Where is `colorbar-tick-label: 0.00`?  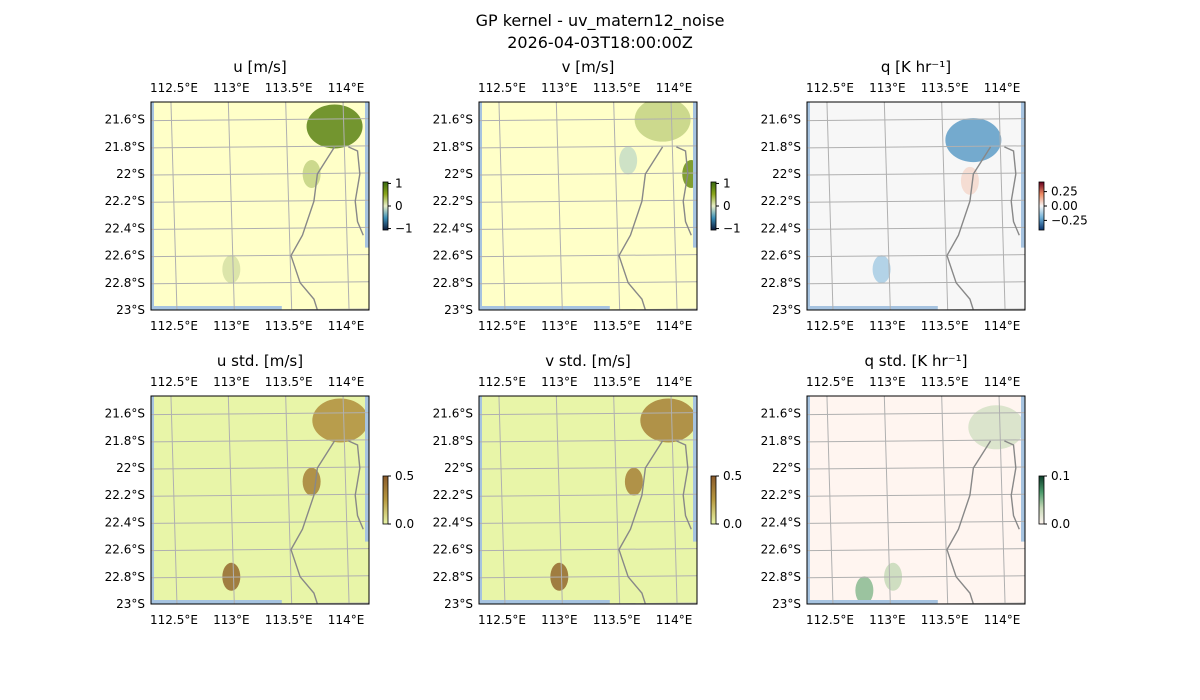
colorbar-tick-label: 0.00 is located at coordinates (1064, 206).